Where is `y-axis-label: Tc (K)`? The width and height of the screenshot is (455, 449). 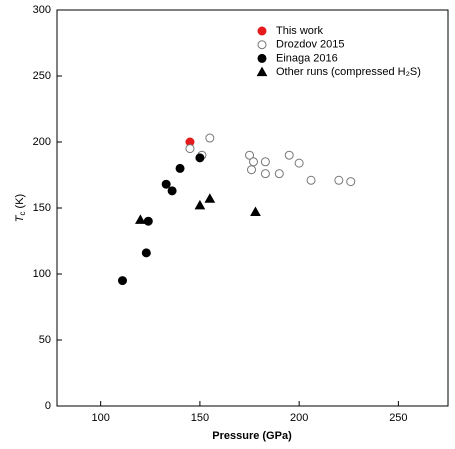
y-axis-label: Tc (K) is located at coordinates (20, 208).